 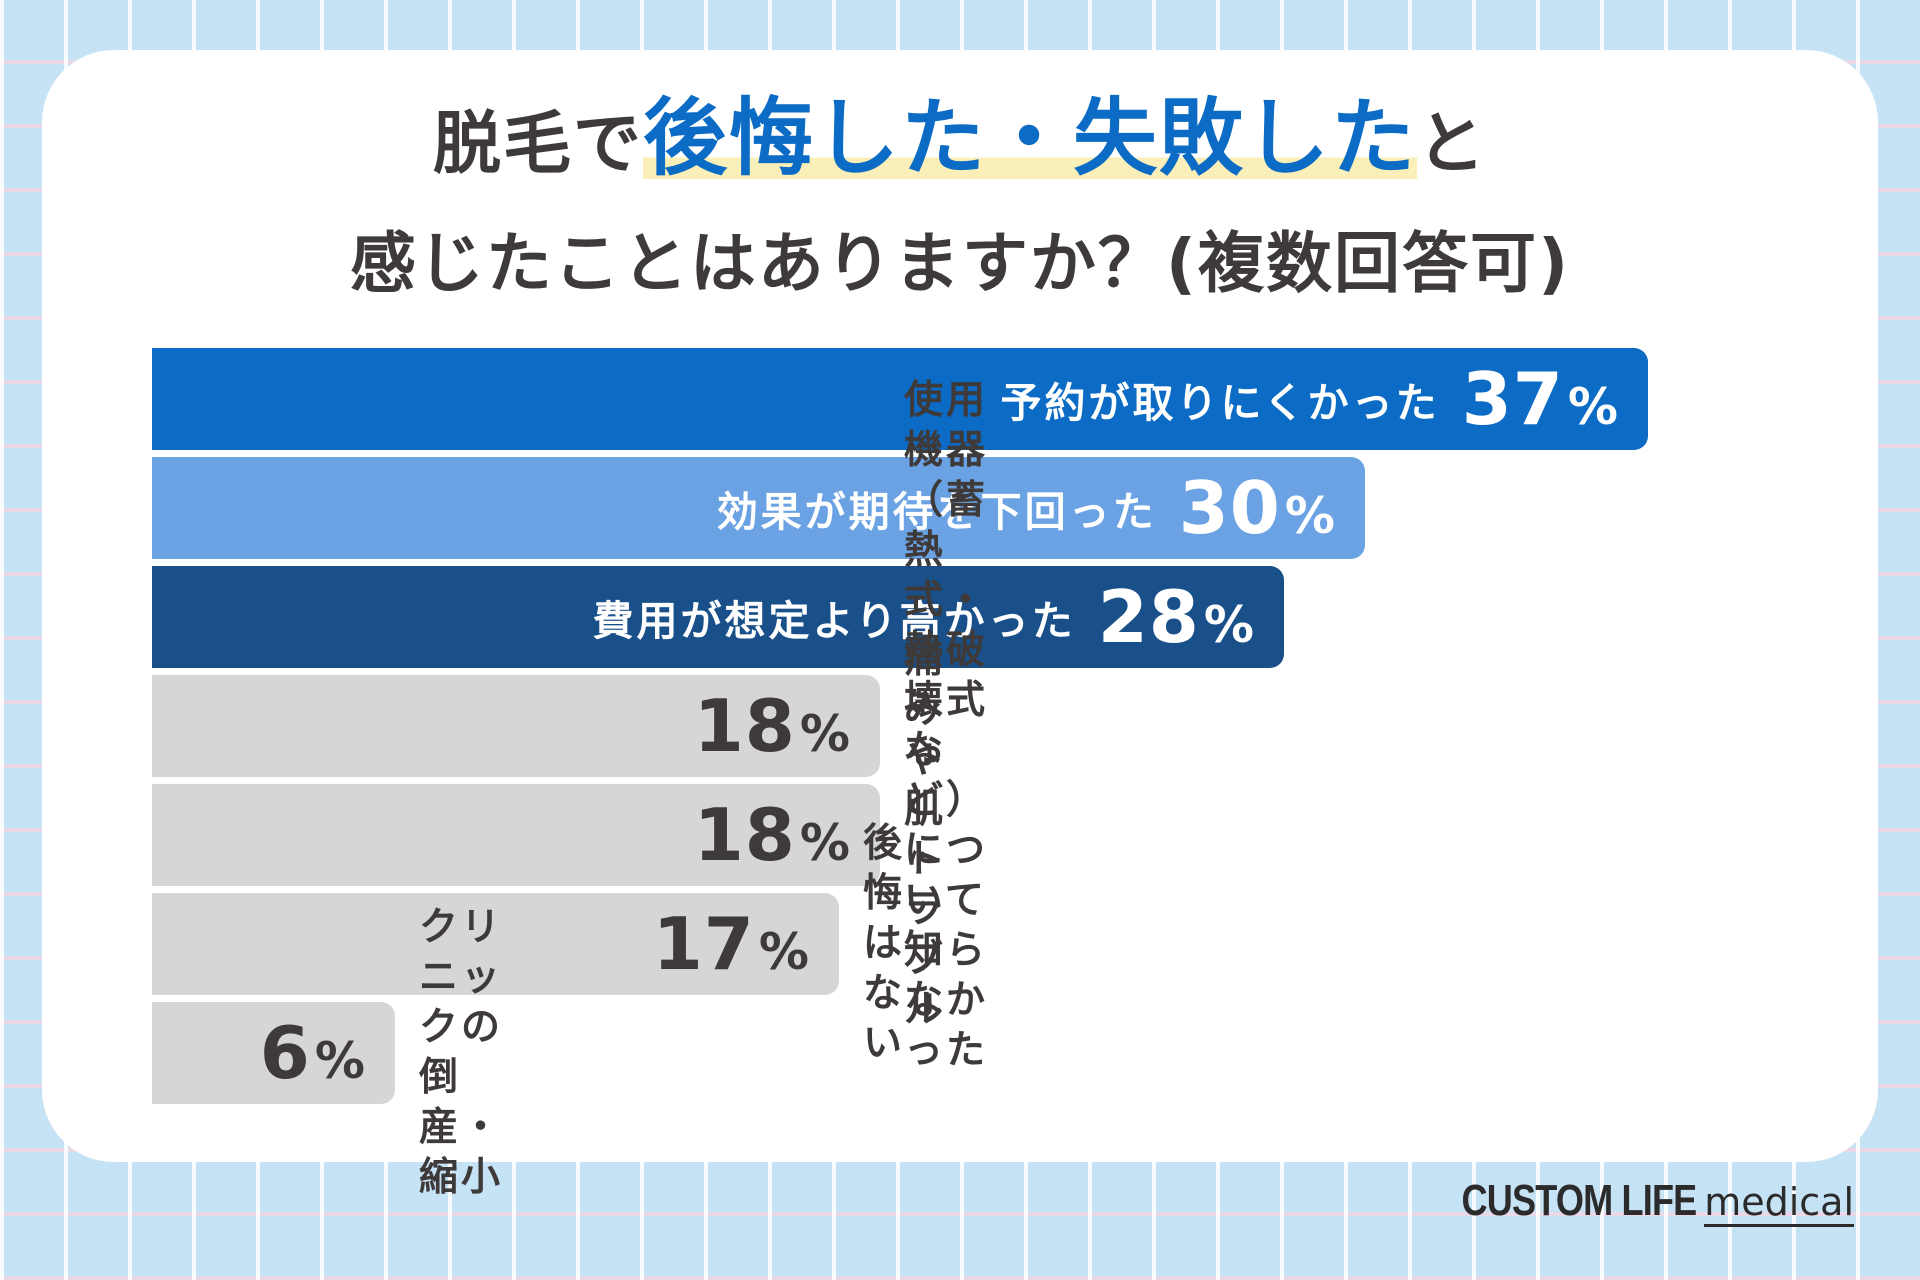 I want to click on category-label-line: 使用機器（蓄熱式・熱破壊式など）, so click(x=946, y=600).